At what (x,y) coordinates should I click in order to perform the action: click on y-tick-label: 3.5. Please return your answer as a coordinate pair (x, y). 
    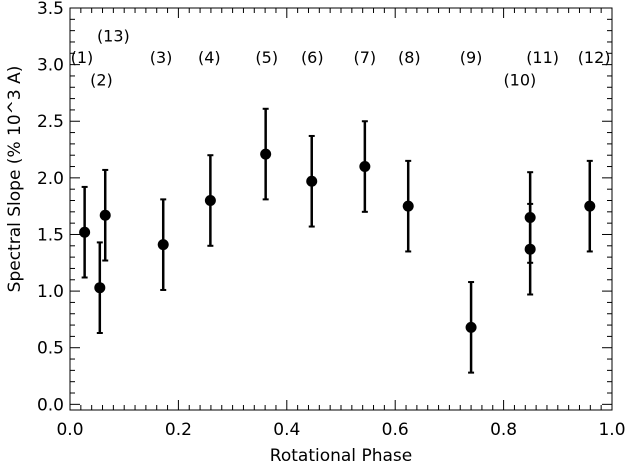
    Looking at the image, I should click on (50, 9).